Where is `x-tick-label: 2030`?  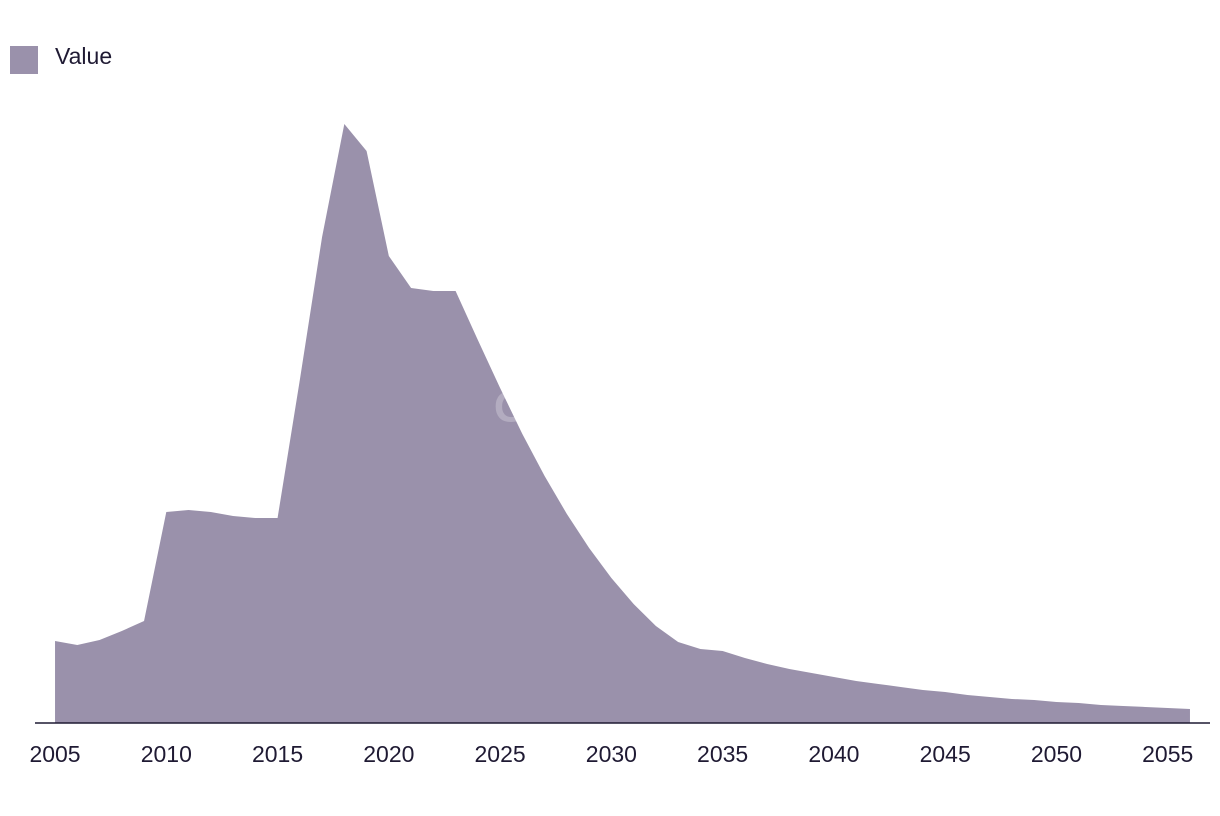
x-tick-label: 2030 is located at coordinates (611, 754).